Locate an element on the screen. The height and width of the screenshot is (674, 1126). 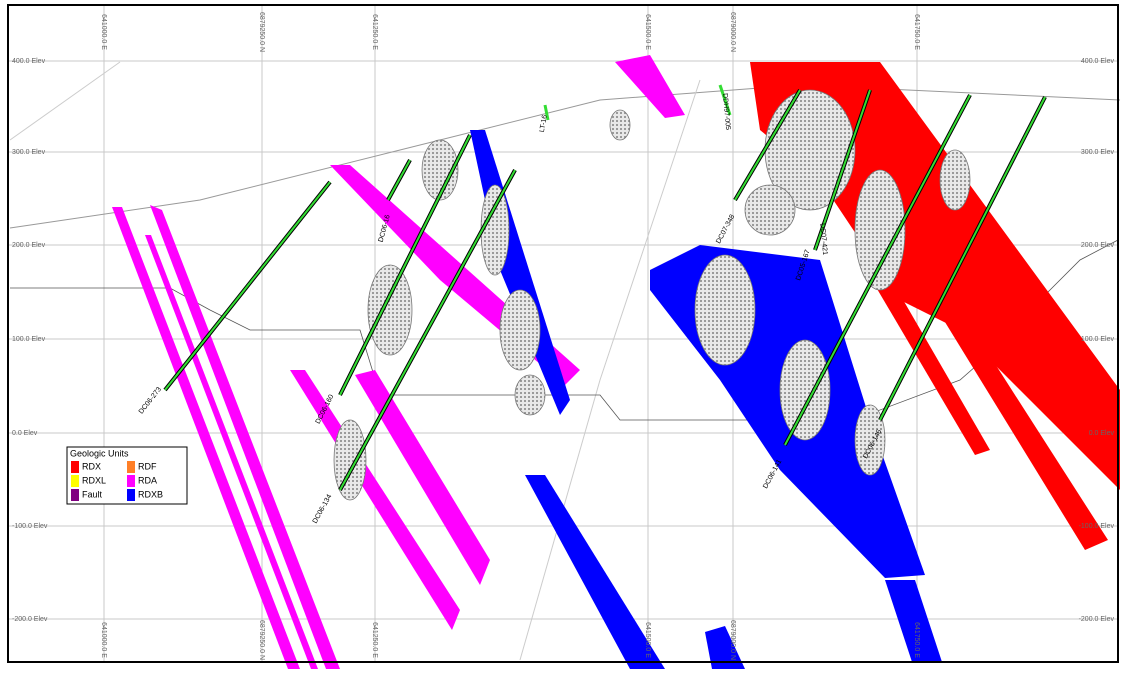
legend: Geologic Units RDX RDF RDXL RDA Fault RDXB is located at coordinates (127, 475).